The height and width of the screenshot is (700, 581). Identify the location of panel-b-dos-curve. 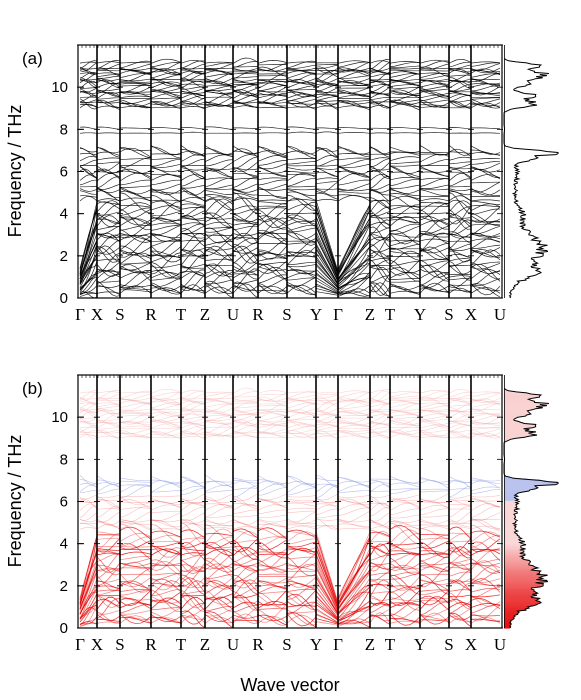
(531, 508).